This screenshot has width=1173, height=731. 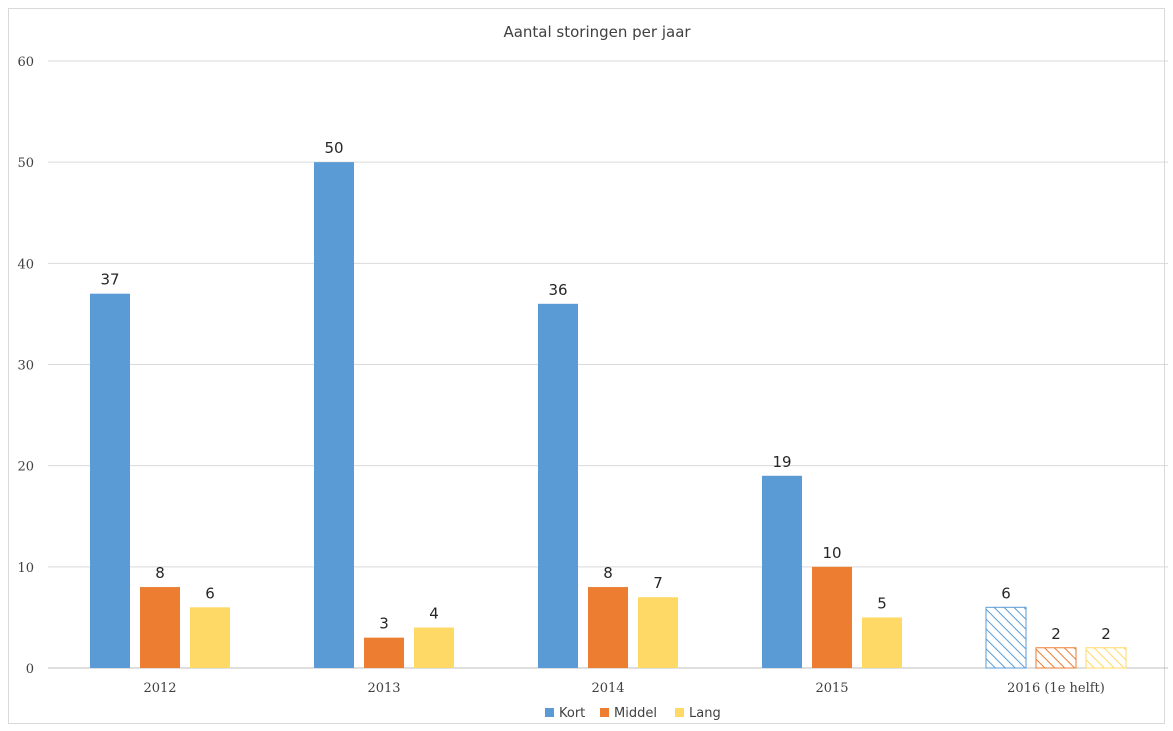 What do you see at coordinates (383, 688) in the screenshot?
I see `x-tick-label: 2013` at bounding box center [383, 688].